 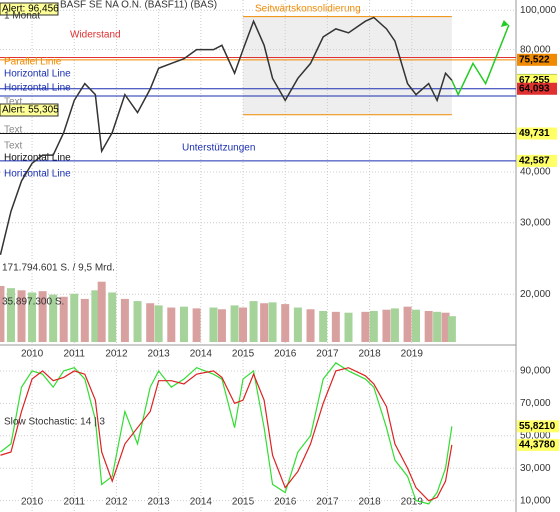 I want to click on volume-label: 171.794.601 S. / 9,5 Mrd., so click(x=58, y=268).